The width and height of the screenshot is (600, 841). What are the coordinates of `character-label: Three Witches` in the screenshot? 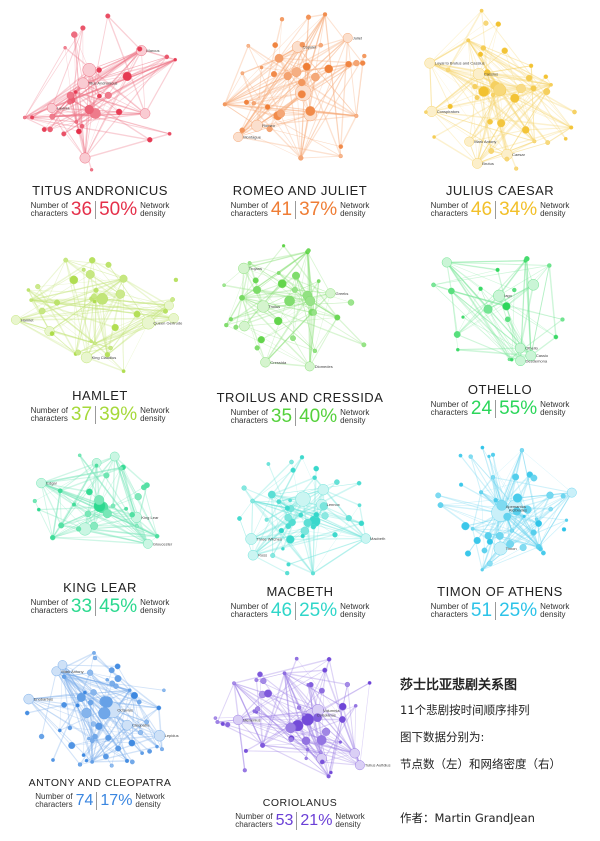 It's located at (269, 539).